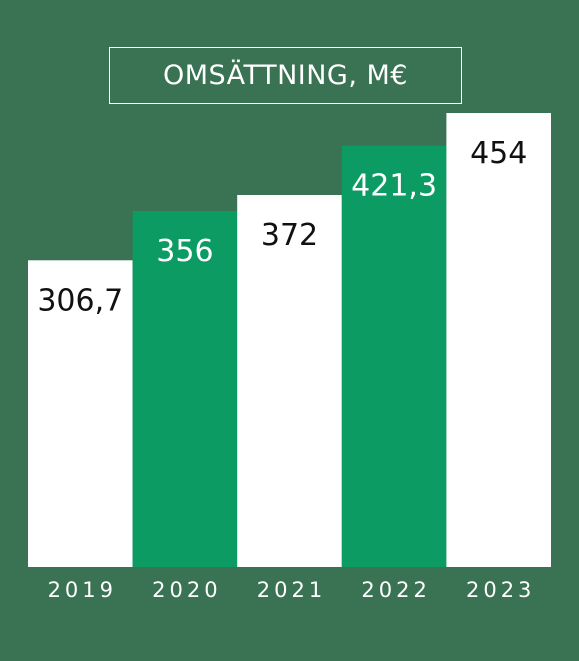 Image resolution: width=579 pixels, height=661 pixels. Describe the element at coordinates (80, 413) in the screenshot. I see `bar-2019` at that location.